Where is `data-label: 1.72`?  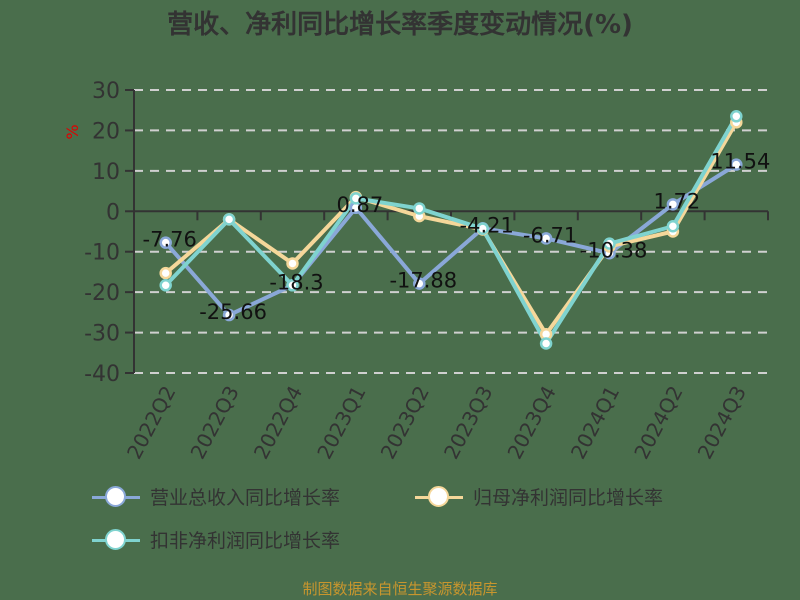 data-label: 1.72 is located at coordinates (677, 201).